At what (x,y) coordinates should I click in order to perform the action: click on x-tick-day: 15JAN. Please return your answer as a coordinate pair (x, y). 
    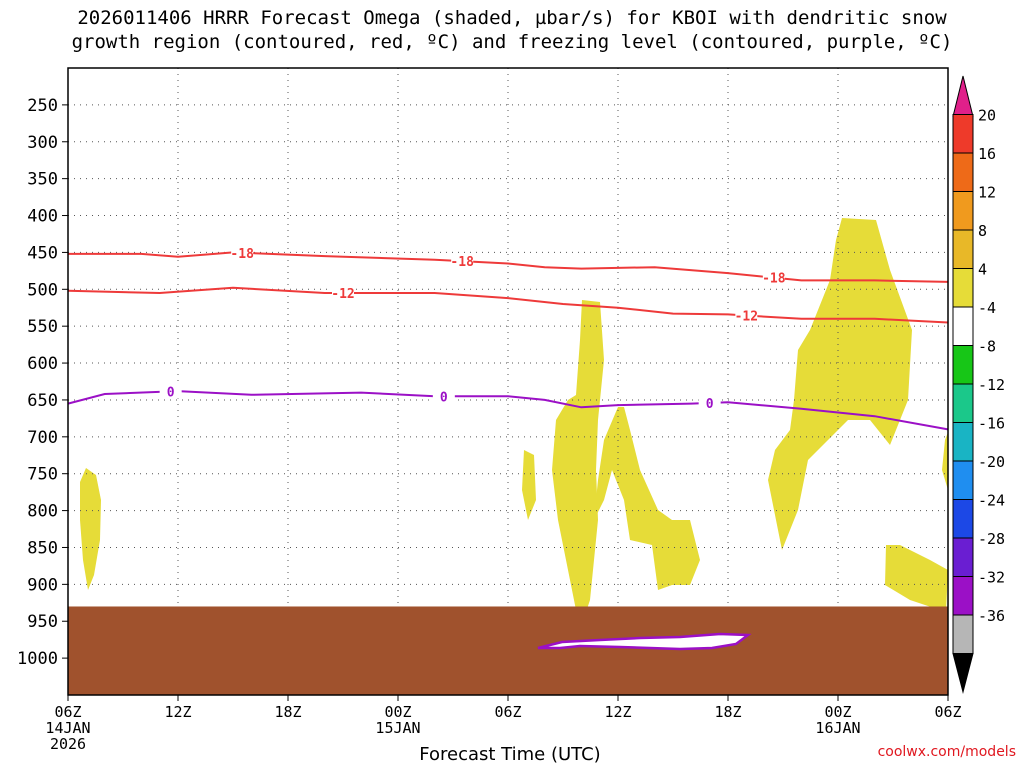
    Looking at the image, I should click on (397, 728).